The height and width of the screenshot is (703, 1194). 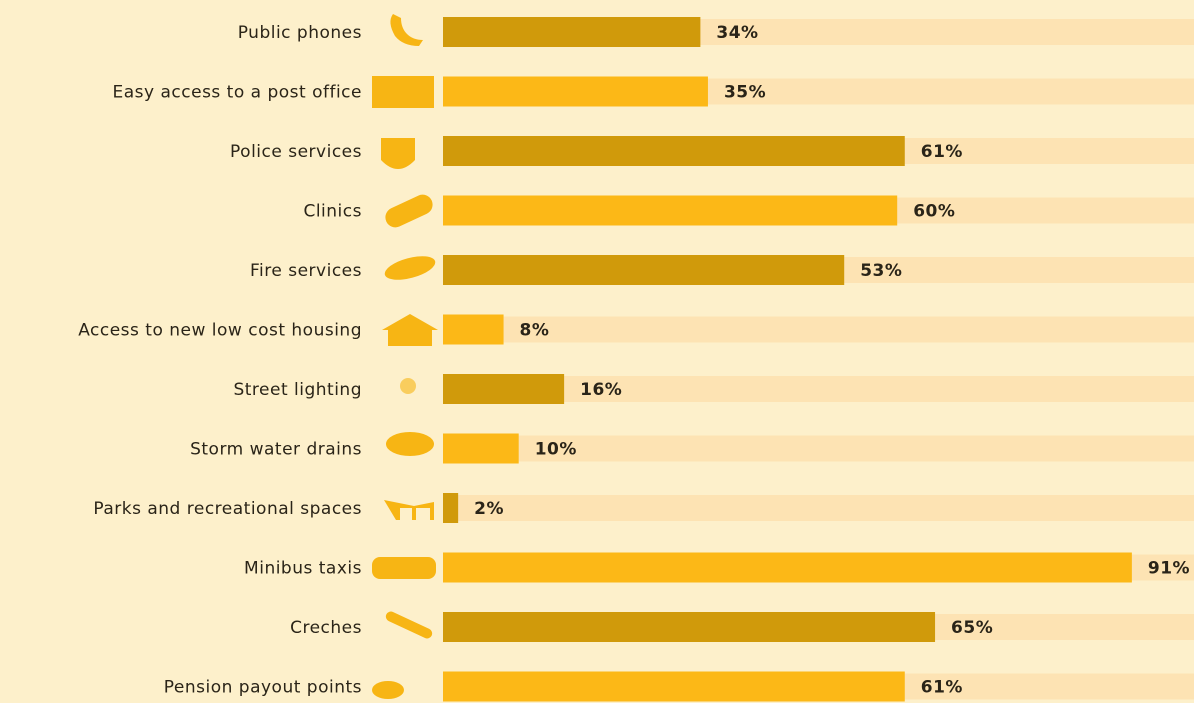 I want to click on light-icon, so click(x=408, y=386).